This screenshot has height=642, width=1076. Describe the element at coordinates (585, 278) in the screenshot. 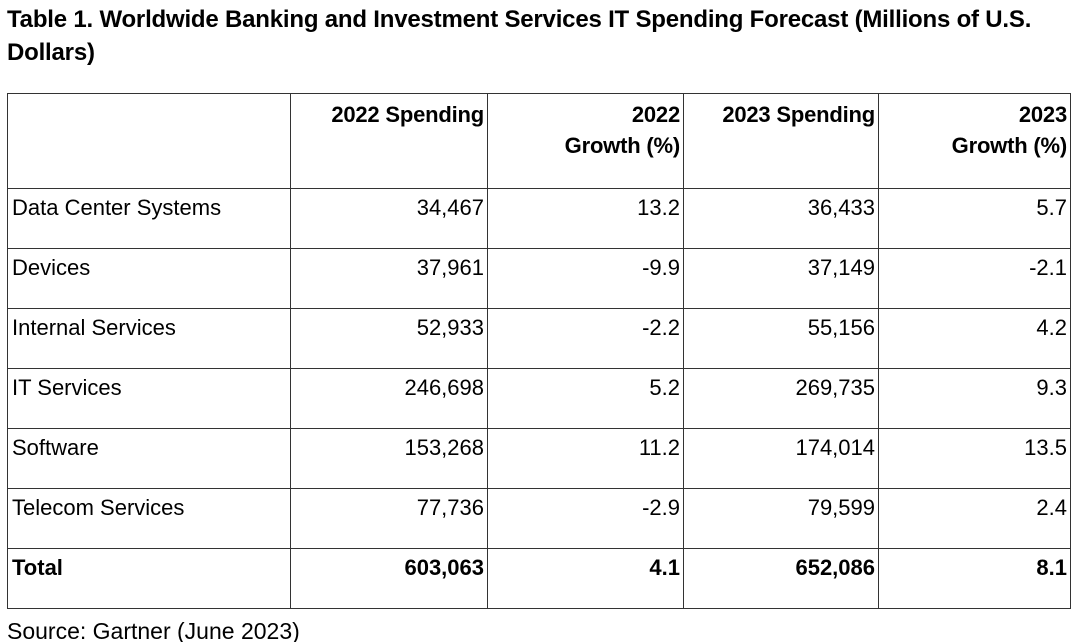

I see `cell-2022-growth: -9.9` at that location.